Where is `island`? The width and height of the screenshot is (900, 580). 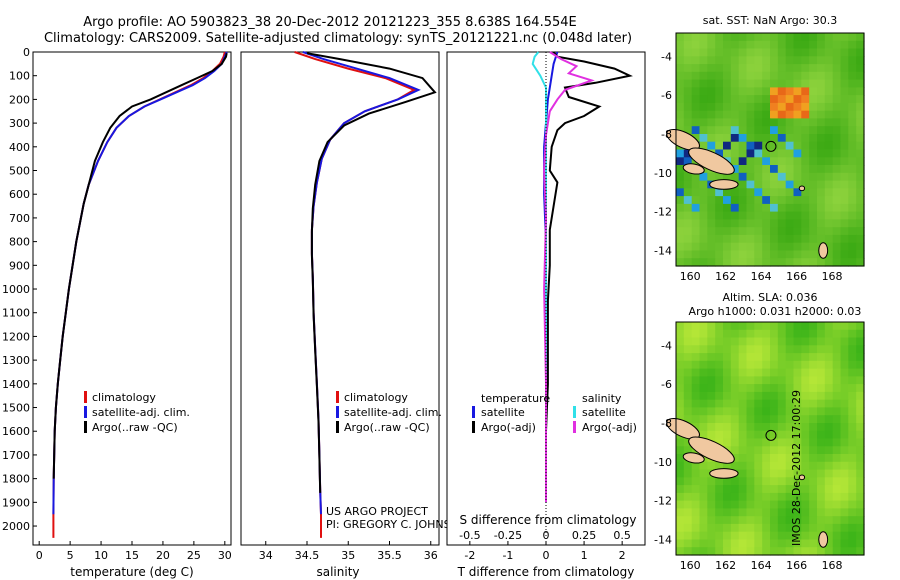
island is located at coordinates (683, 429).